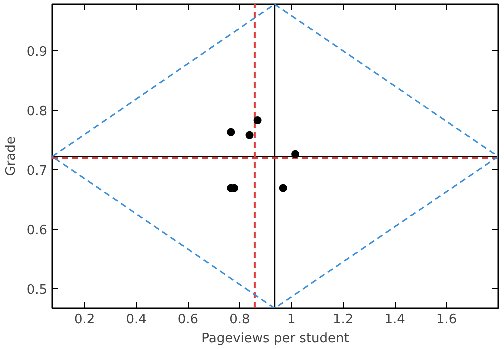 Image resolution: width=504 pixels, height=349 pixels. What do you see at coordinates (240, 320) in the screenshot?
I see `x-tick-label: 0.8` at bounding box center [240, 320].